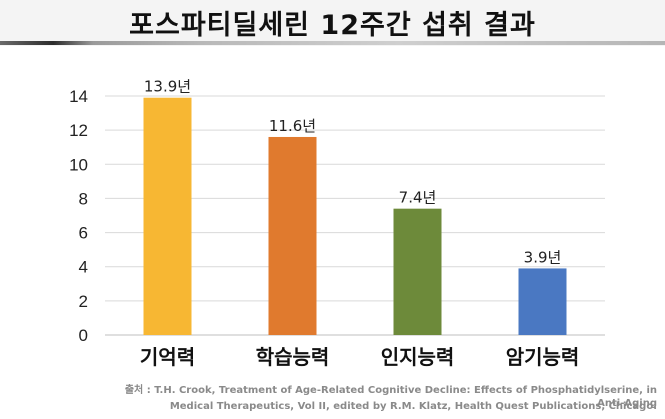  I want to click on y-tick-label-14: 14, so click(78, 96).